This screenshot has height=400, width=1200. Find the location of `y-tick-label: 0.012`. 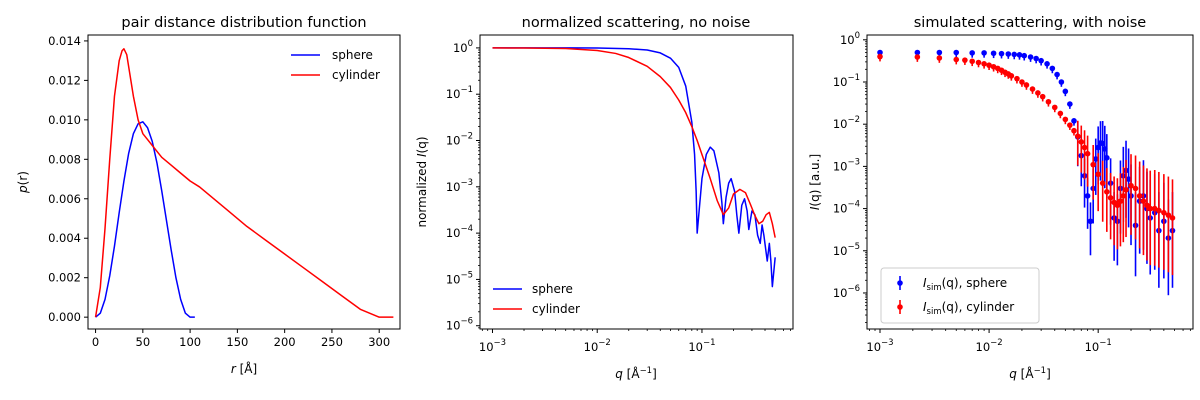

y-tick-label: 0.012 is located at coordinates (64, 80).